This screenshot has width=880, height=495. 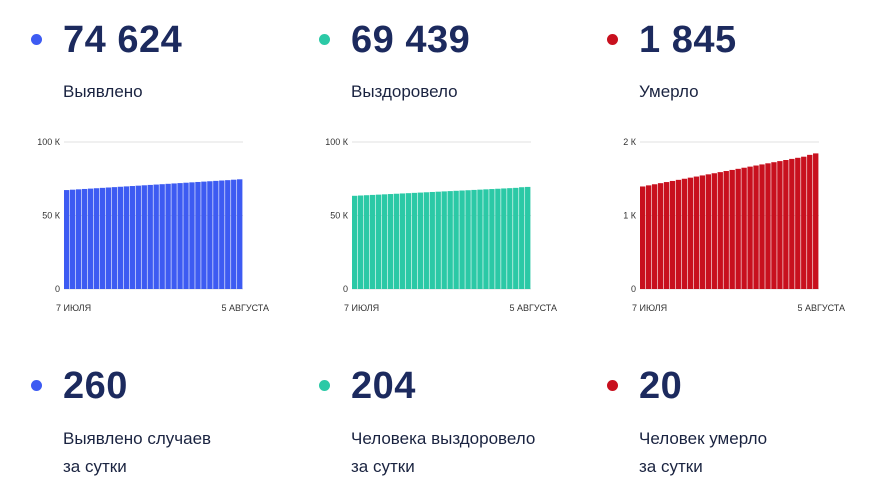 What do you see at coordinates (324, 385) in the screenshot?
I see `recovered-daily-dot-icon` at bounding box center [324, 385].